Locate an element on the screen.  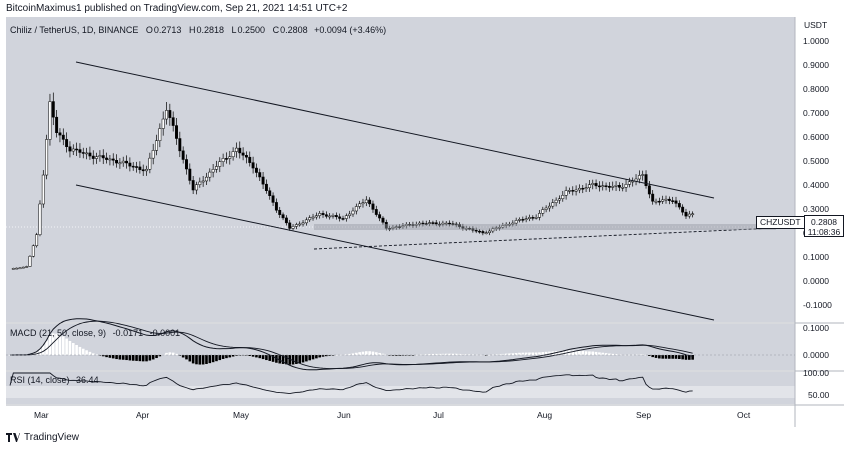
price-axis-label: 0.3000 is located at coordinates (816, 209).